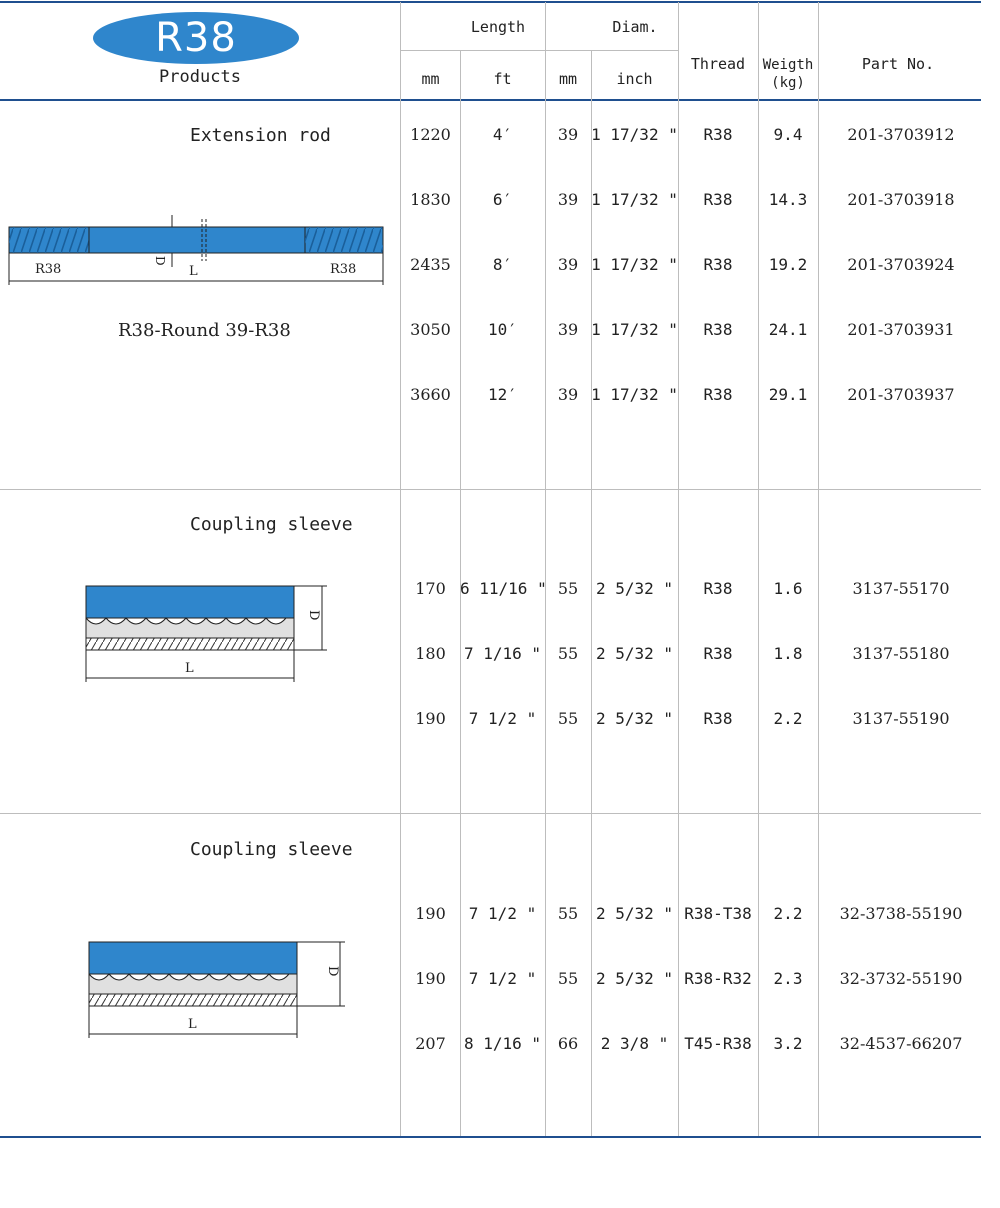  I want to click on cell-length-mm: 2435, so click(430, 264).